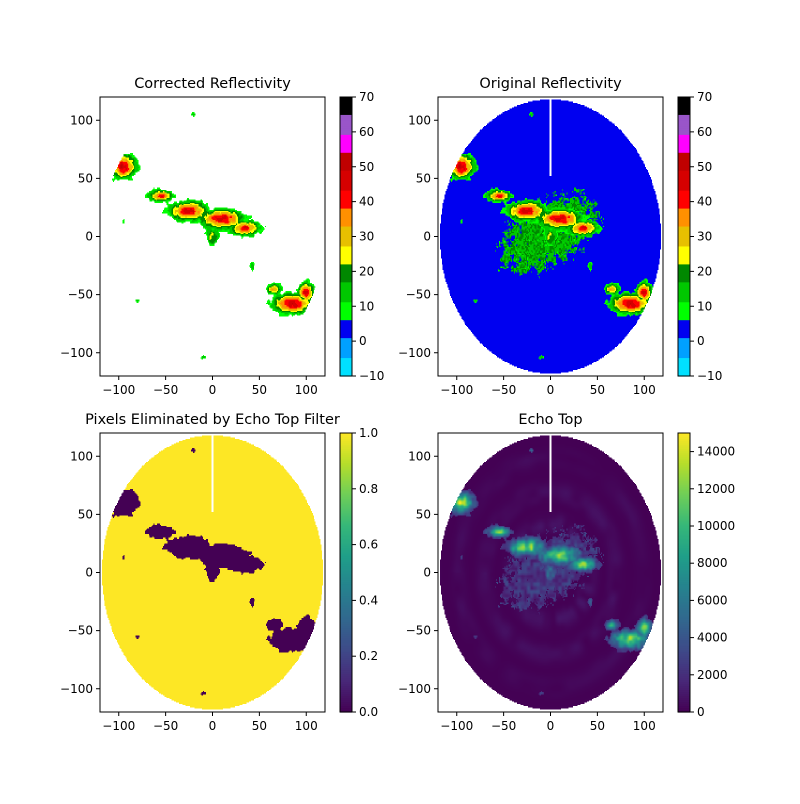 This screenshot has height=804, width=800. What do you see at coordinates (85, 514) in the screenshot?
I see `y-tick-label: 50` at bounding box center [85, 514].